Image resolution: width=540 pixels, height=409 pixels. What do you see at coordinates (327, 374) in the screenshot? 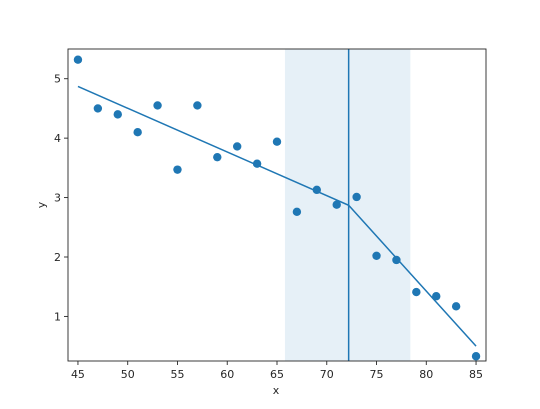
I see `x-tick-label: 70` at bounding box center [327, 374].